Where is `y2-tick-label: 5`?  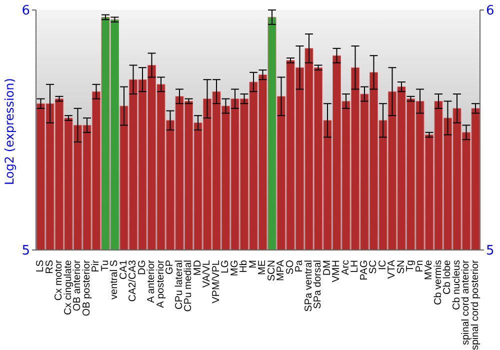 y2-tick-label: 5 is located at coordinates (490, 251).